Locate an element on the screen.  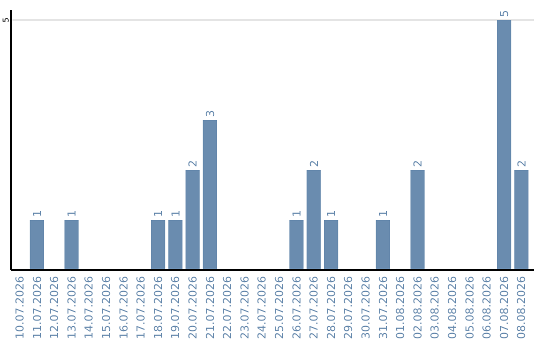
x-tick-label: 17.07.2026 is located at coordinates (141, 307).